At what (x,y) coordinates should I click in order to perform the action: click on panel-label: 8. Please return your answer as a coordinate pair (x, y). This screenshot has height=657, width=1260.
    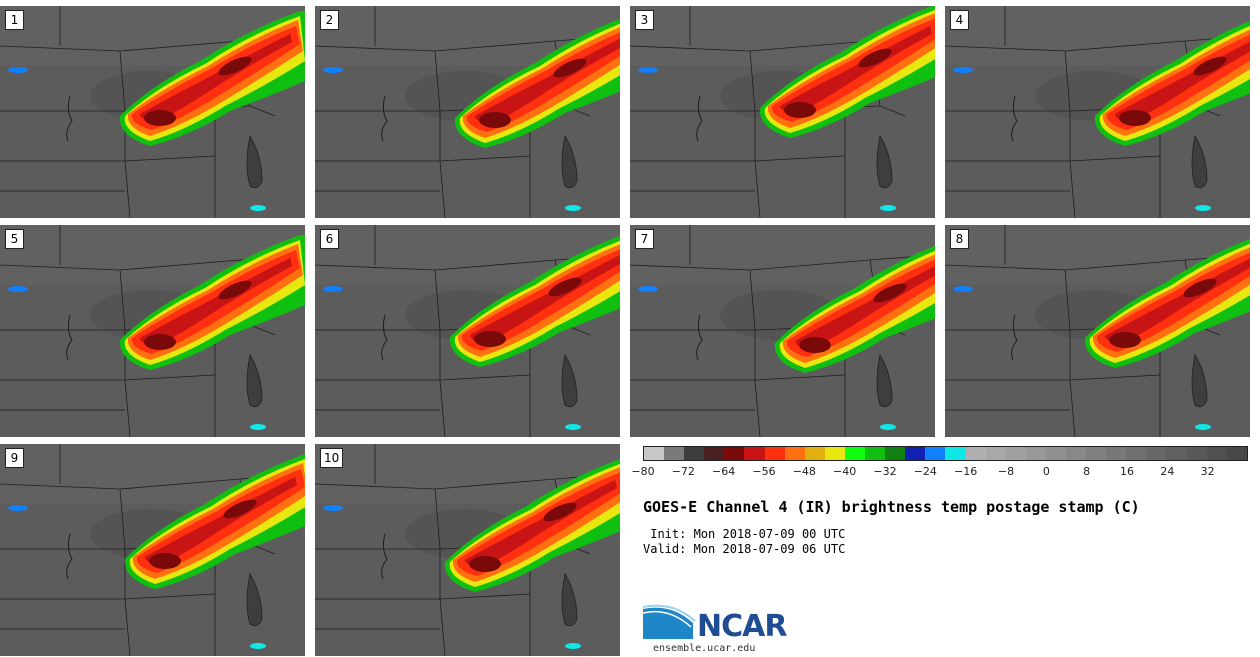
    Looking at the image, I should click on (959, 239).